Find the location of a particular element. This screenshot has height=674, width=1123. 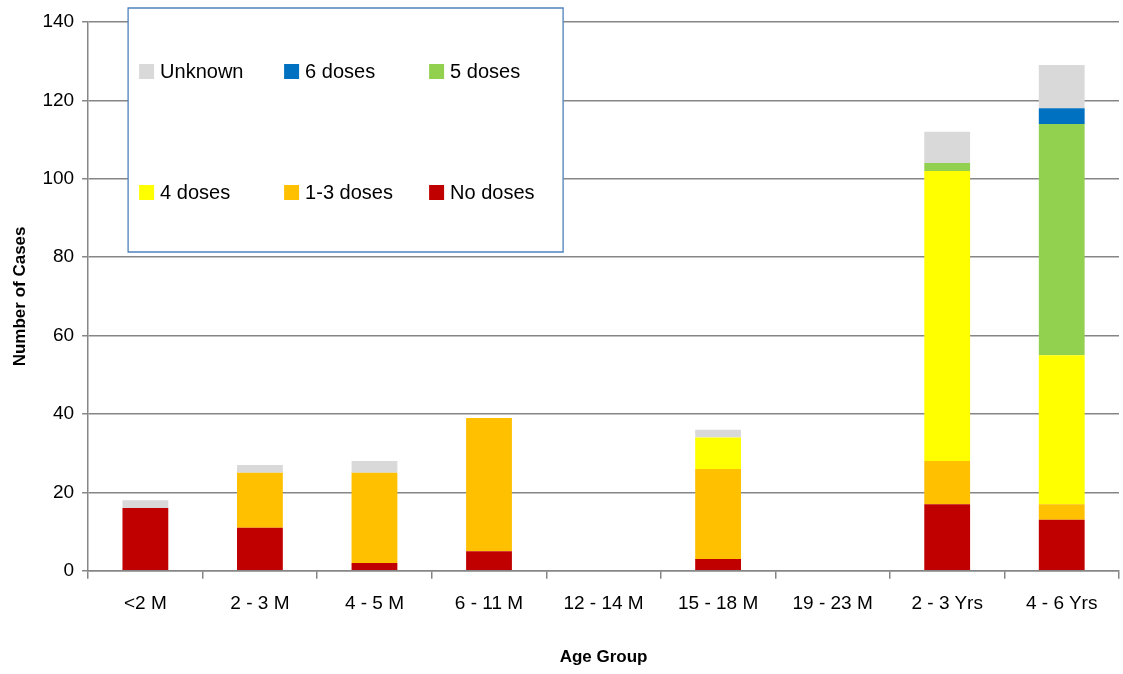

y-tick-label: 0 is located at coordinates (69, 570).